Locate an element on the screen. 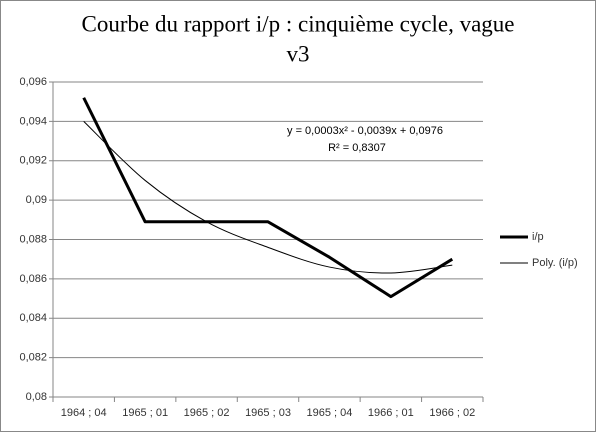 Image resolution: width=596 pixels, height=432 pixels. legend-label: i/p is located at coordinates (538, 237).